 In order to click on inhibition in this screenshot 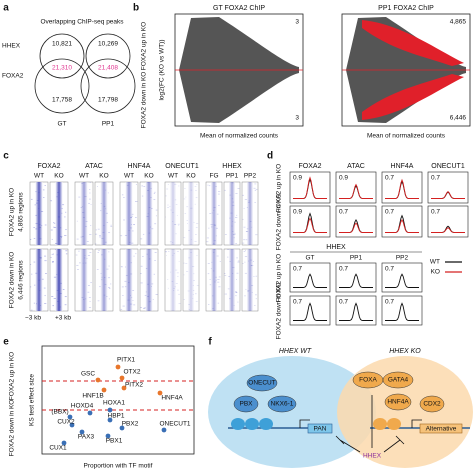, I will do `click(348, 444)`.